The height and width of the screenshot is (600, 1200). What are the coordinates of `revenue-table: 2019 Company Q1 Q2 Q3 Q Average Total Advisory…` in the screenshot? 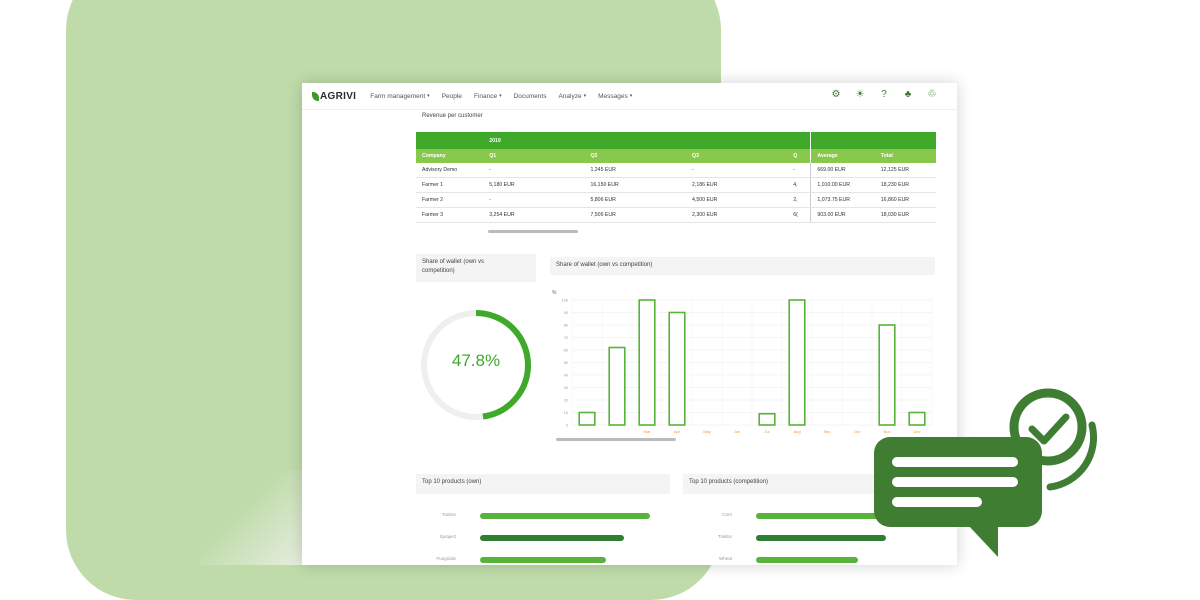 It's located at (676, 183).